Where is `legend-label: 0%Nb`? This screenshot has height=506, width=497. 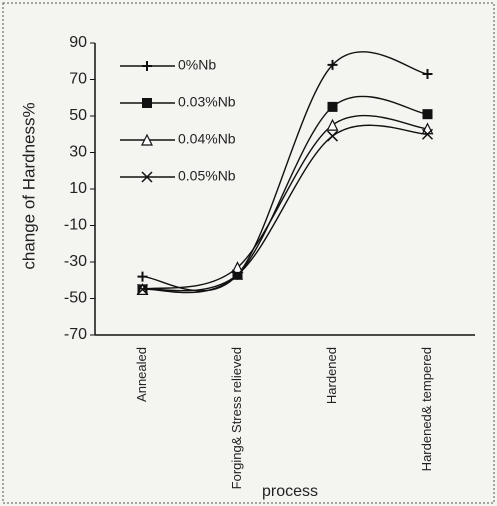 legend-label: 0%Nb is located at coordinates (197, 65).